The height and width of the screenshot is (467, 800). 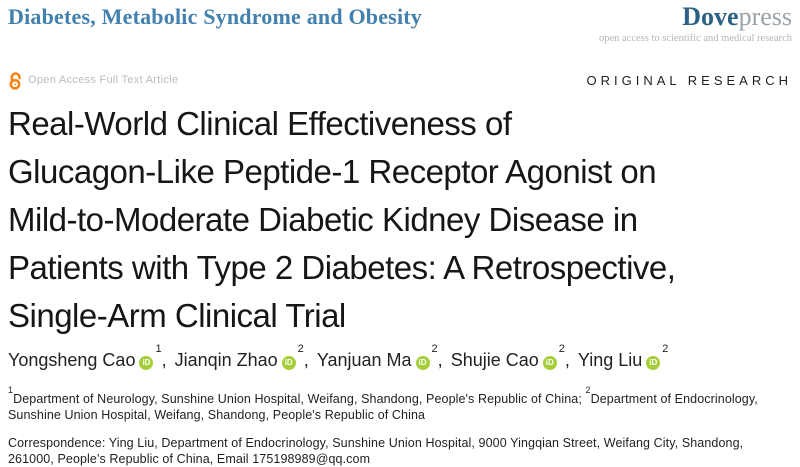 What do you see at coordinates (689, 80) in the screenshot?
I see `article-type-badge: ORIGINAL RESEARCH` at bounding box center [689, 80].